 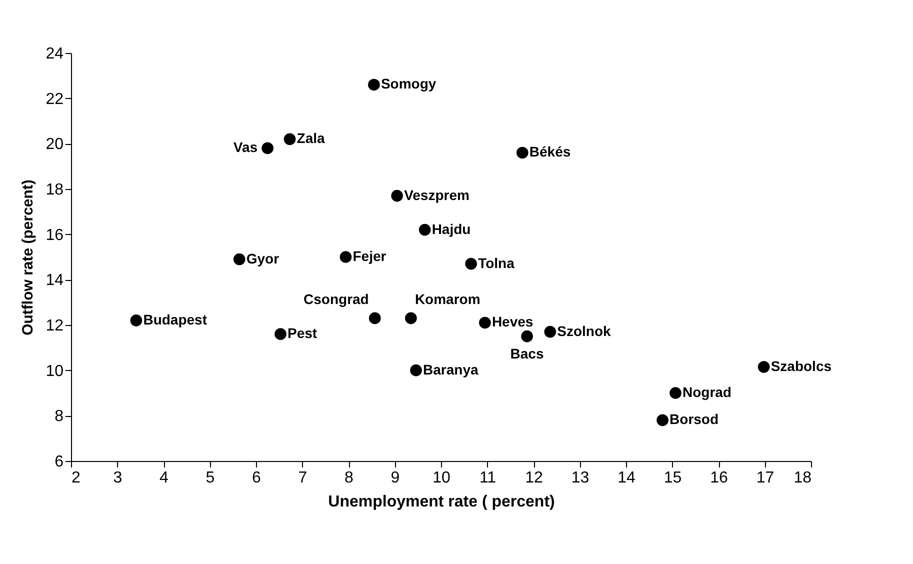 What do you see at coordinates (707, 392) in the screenshot?
I see `data-label: Nograd` at bounding box center [707, 392].